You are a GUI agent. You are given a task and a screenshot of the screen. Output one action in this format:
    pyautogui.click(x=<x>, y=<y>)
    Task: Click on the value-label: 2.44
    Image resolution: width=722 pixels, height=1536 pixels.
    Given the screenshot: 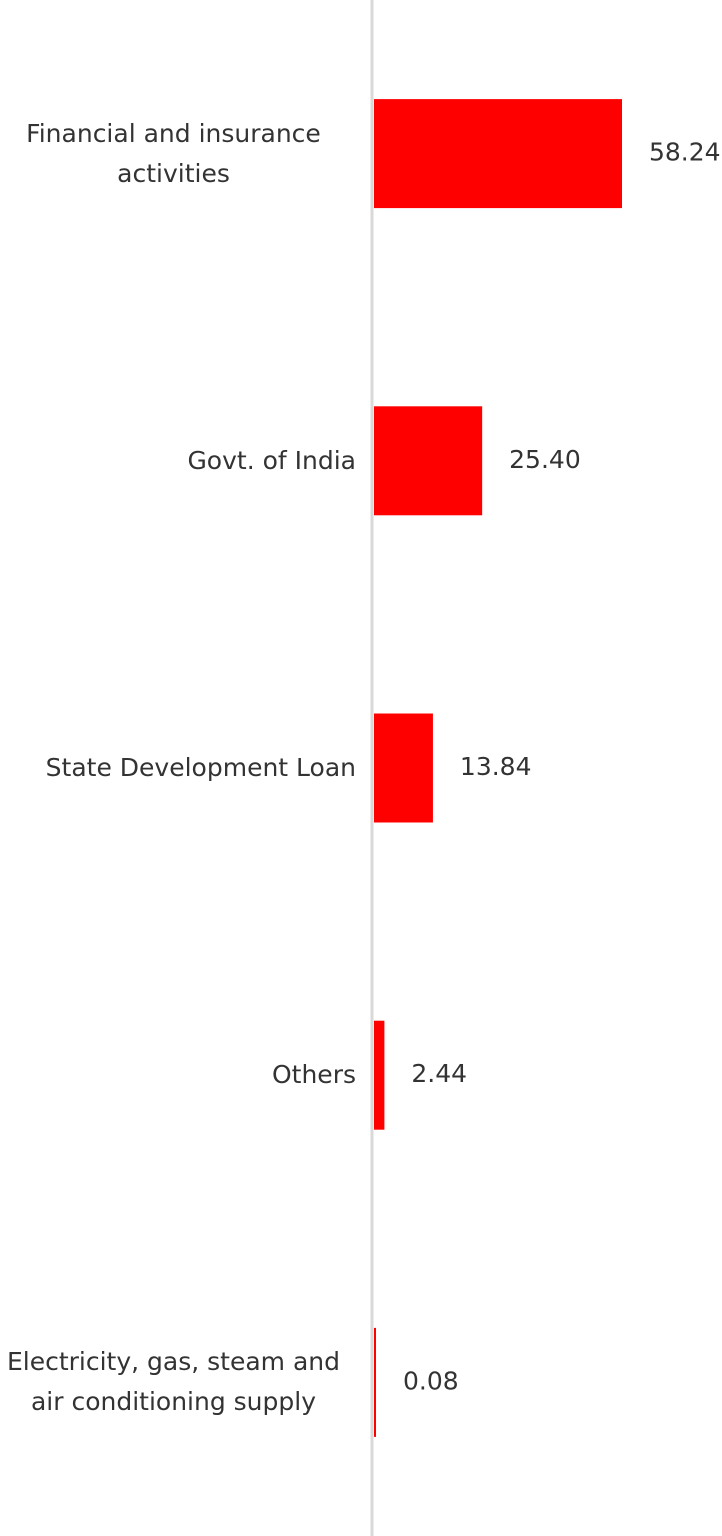 What is the action you would take?
    pyautogui.click(x=439, y=1073)
    